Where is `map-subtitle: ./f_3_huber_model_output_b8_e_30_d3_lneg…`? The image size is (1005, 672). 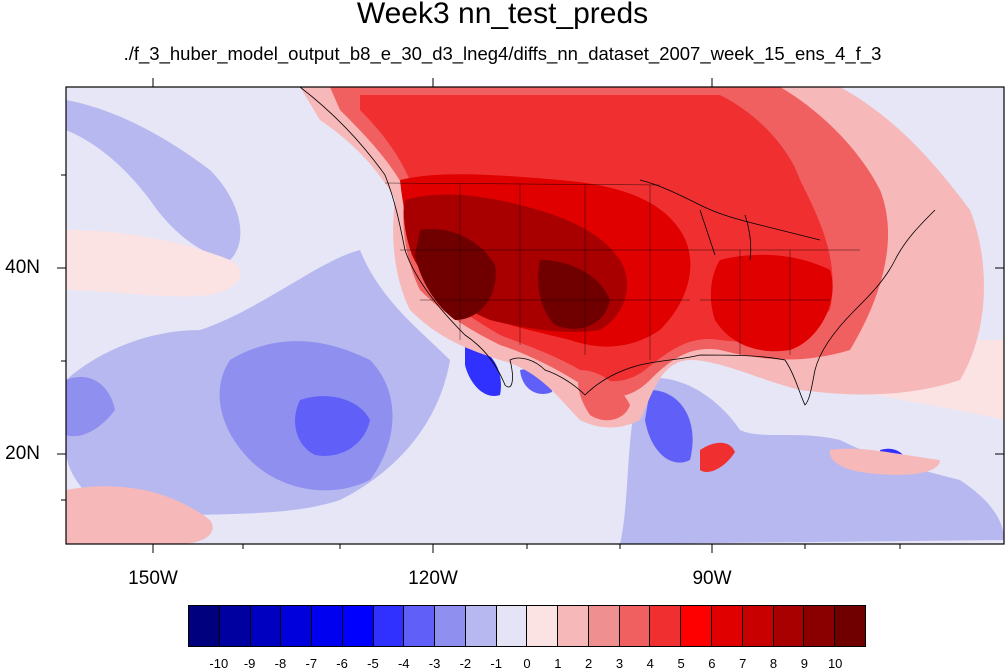
map-subtitle: ./f_3_huber_model_output_b8_e_30_d3_lneg… is located at coordinates (502, 53).